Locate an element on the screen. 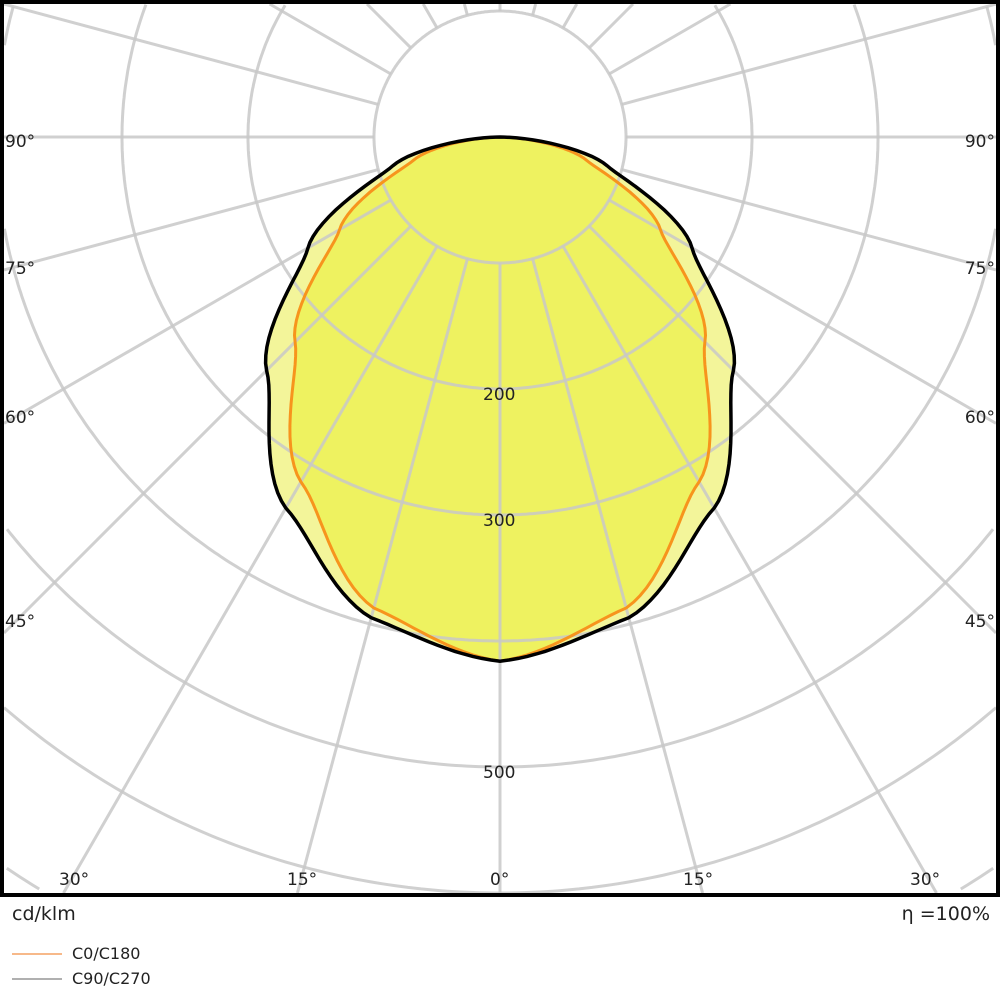 The height and width of the screenshot is (1000, 1000). angle-label-bottom-30-right: 30° is located at coordinates (925, 880).